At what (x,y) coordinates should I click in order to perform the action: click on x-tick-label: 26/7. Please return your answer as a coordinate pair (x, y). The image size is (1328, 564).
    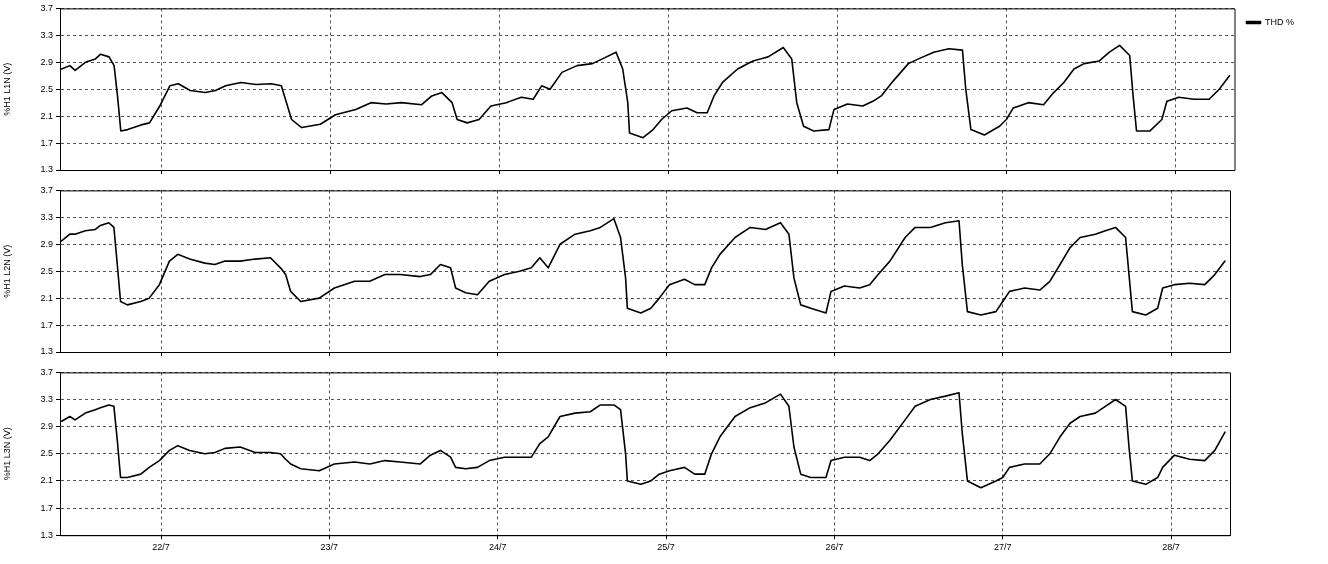
    Looking at the image, I should click on (834, 547).